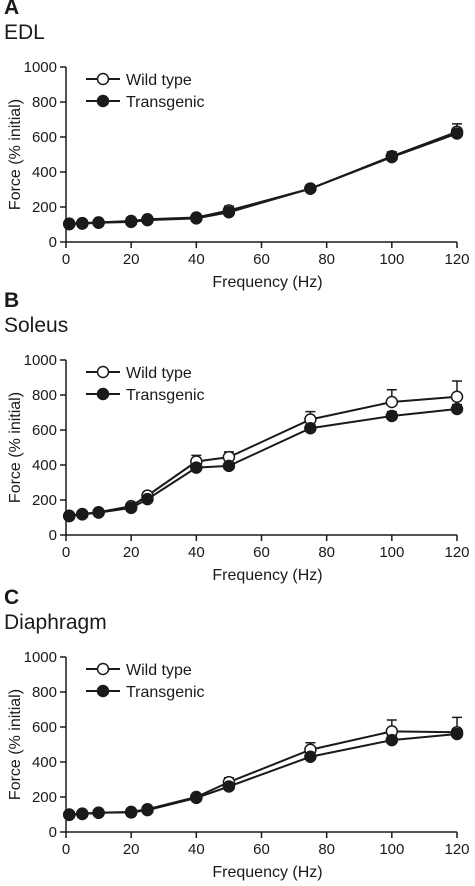 This screenshot has width=475, height=886. What do you see at coordinates (12, 300) in the screenshot?
I see `panel-letter: B` at bounding box center [12, 300].